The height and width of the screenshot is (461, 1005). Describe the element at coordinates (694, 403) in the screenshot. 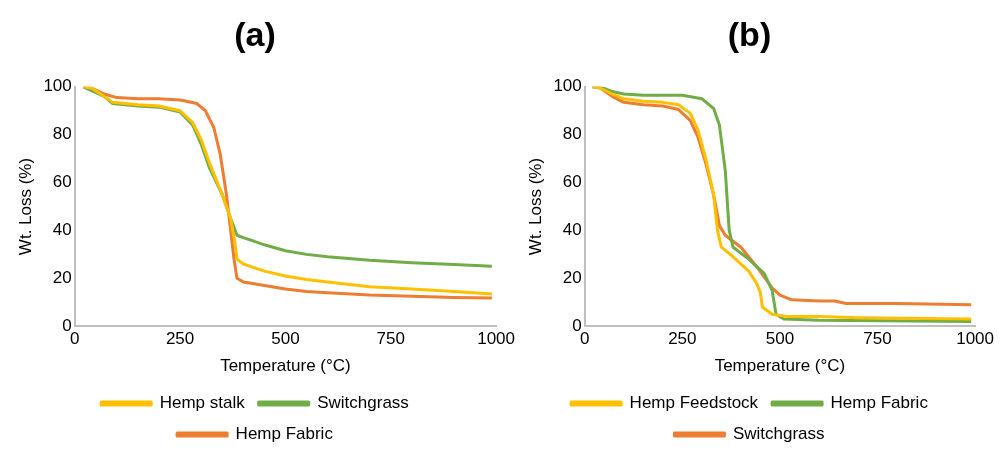

I see `legend-label: Hemp Feedstock` at that location.